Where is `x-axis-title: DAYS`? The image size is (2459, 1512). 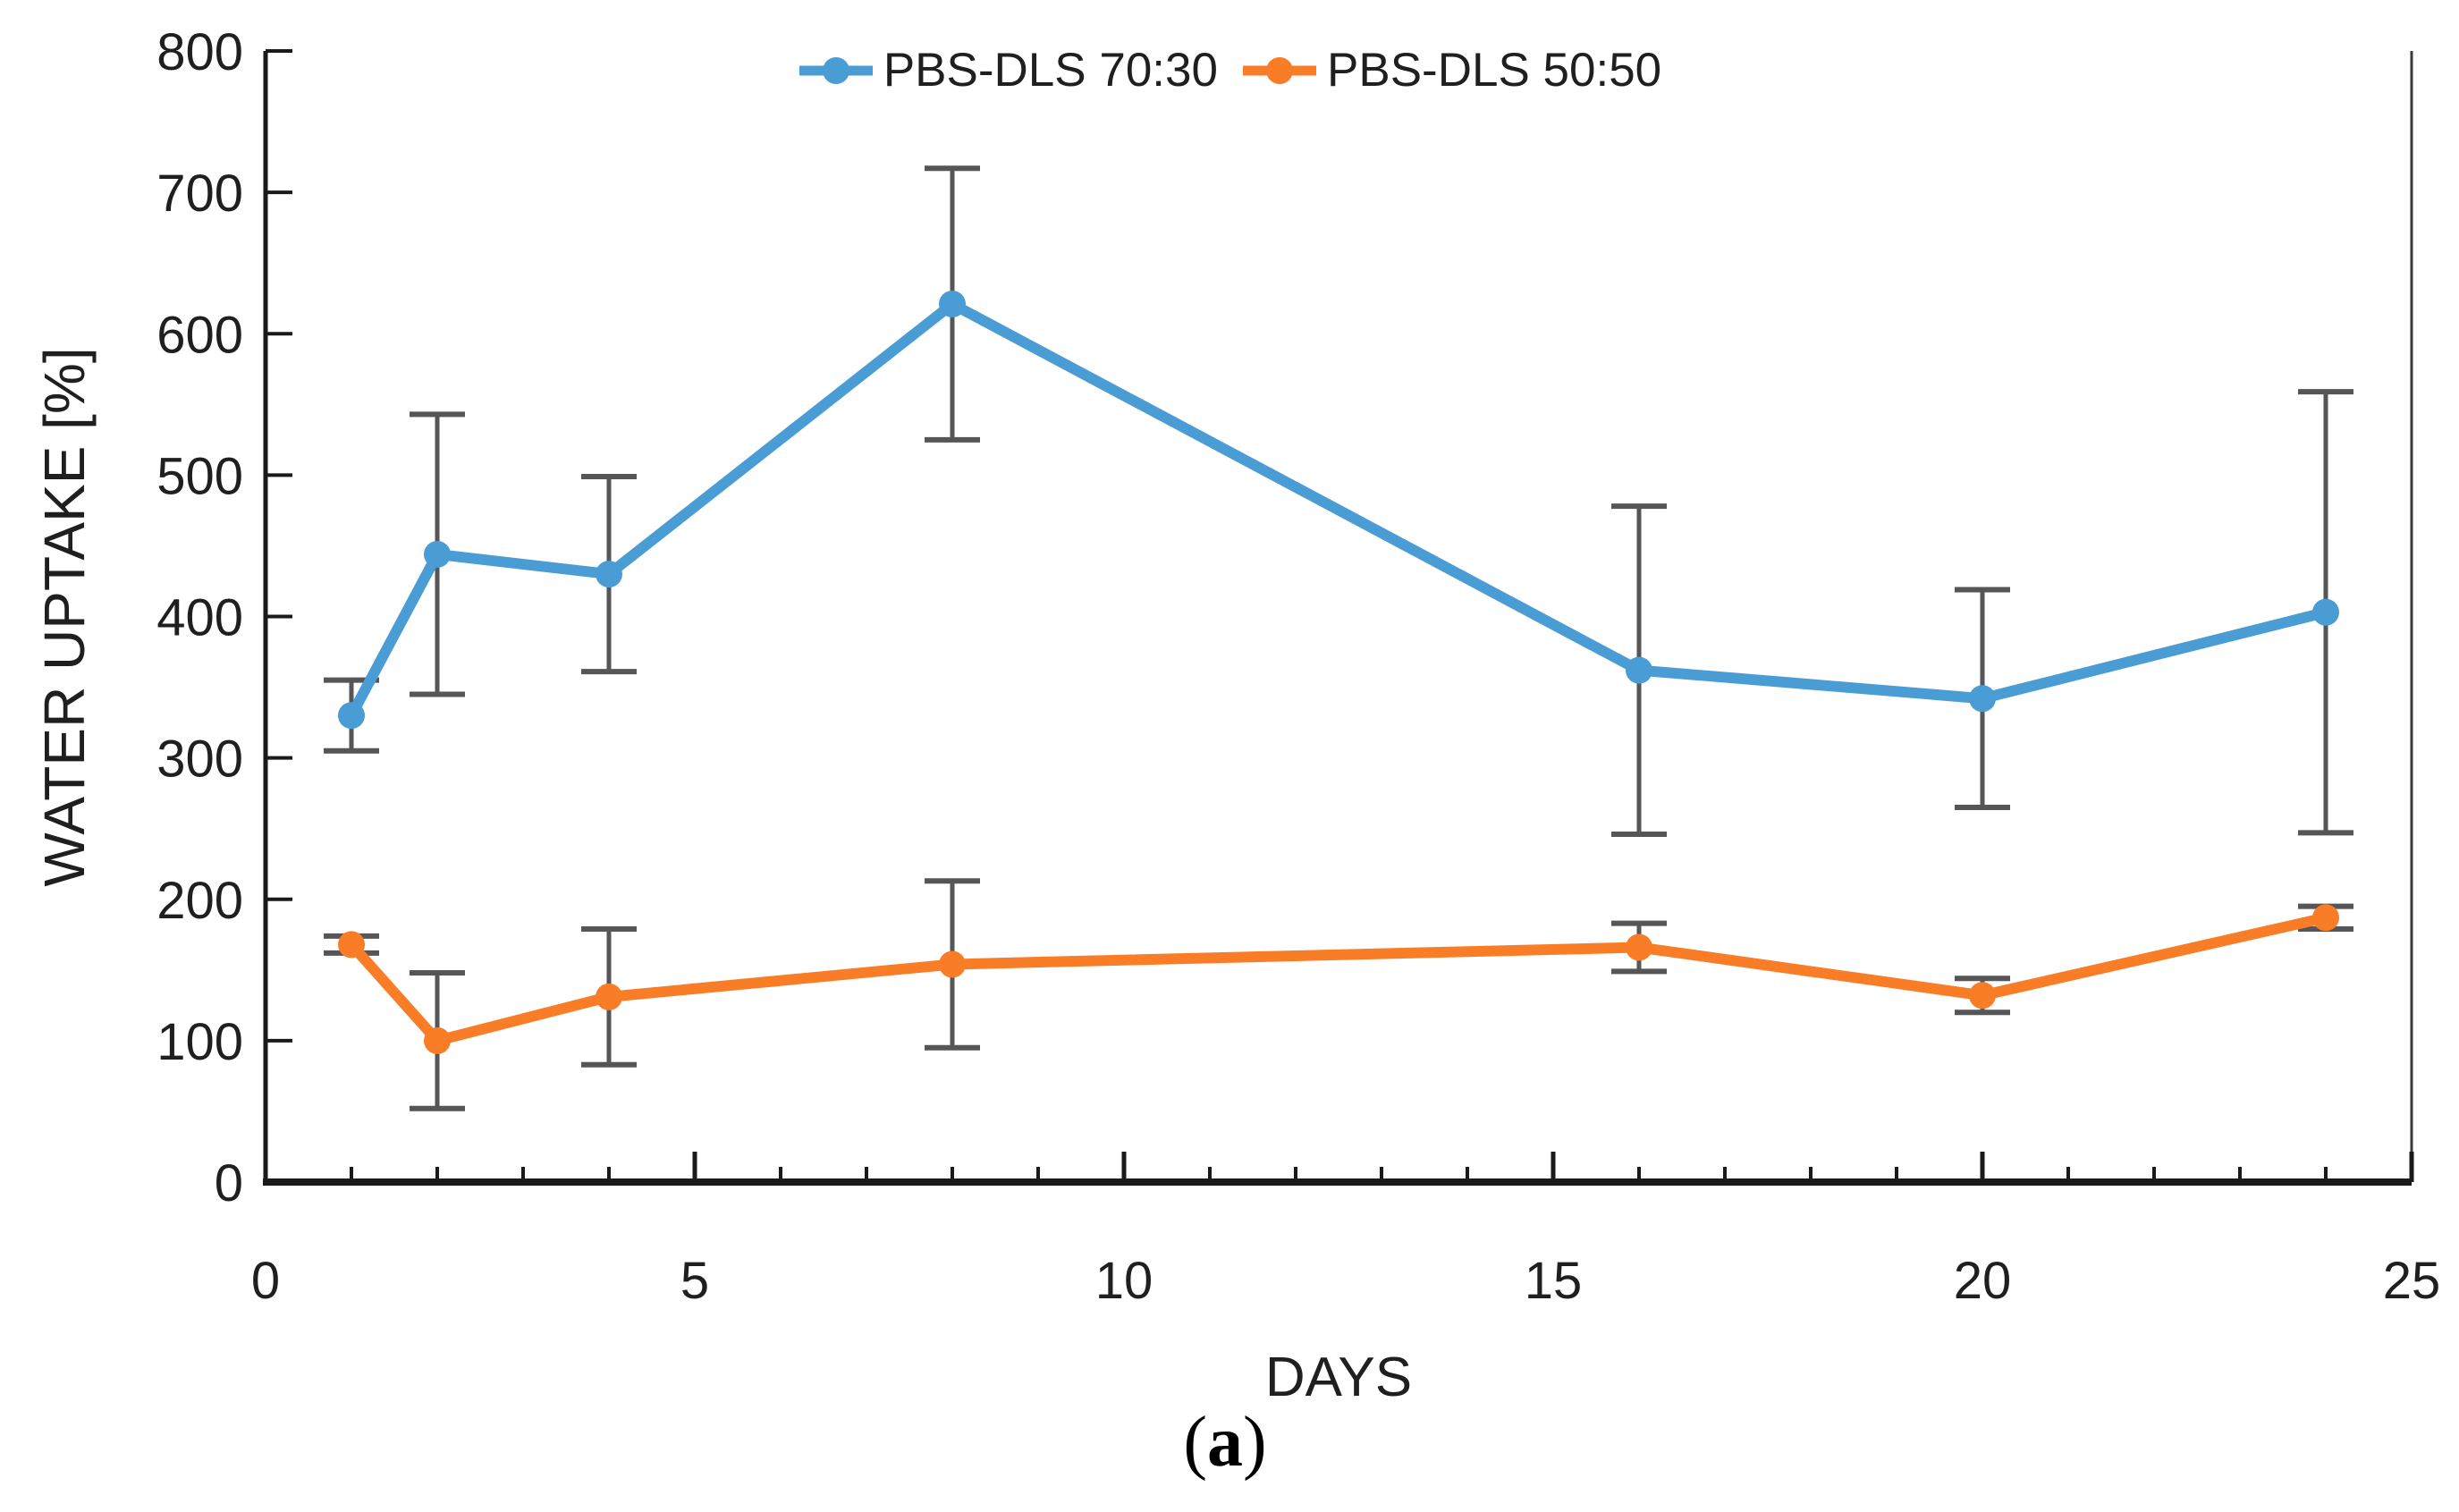
x-axis-title: DAYS is located at coordinates (1339, 1378).